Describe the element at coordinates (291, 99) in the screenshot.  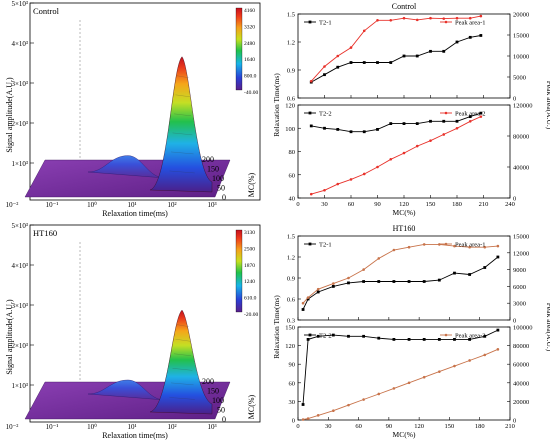
I see `y-tick-label: 0.6` at that location.